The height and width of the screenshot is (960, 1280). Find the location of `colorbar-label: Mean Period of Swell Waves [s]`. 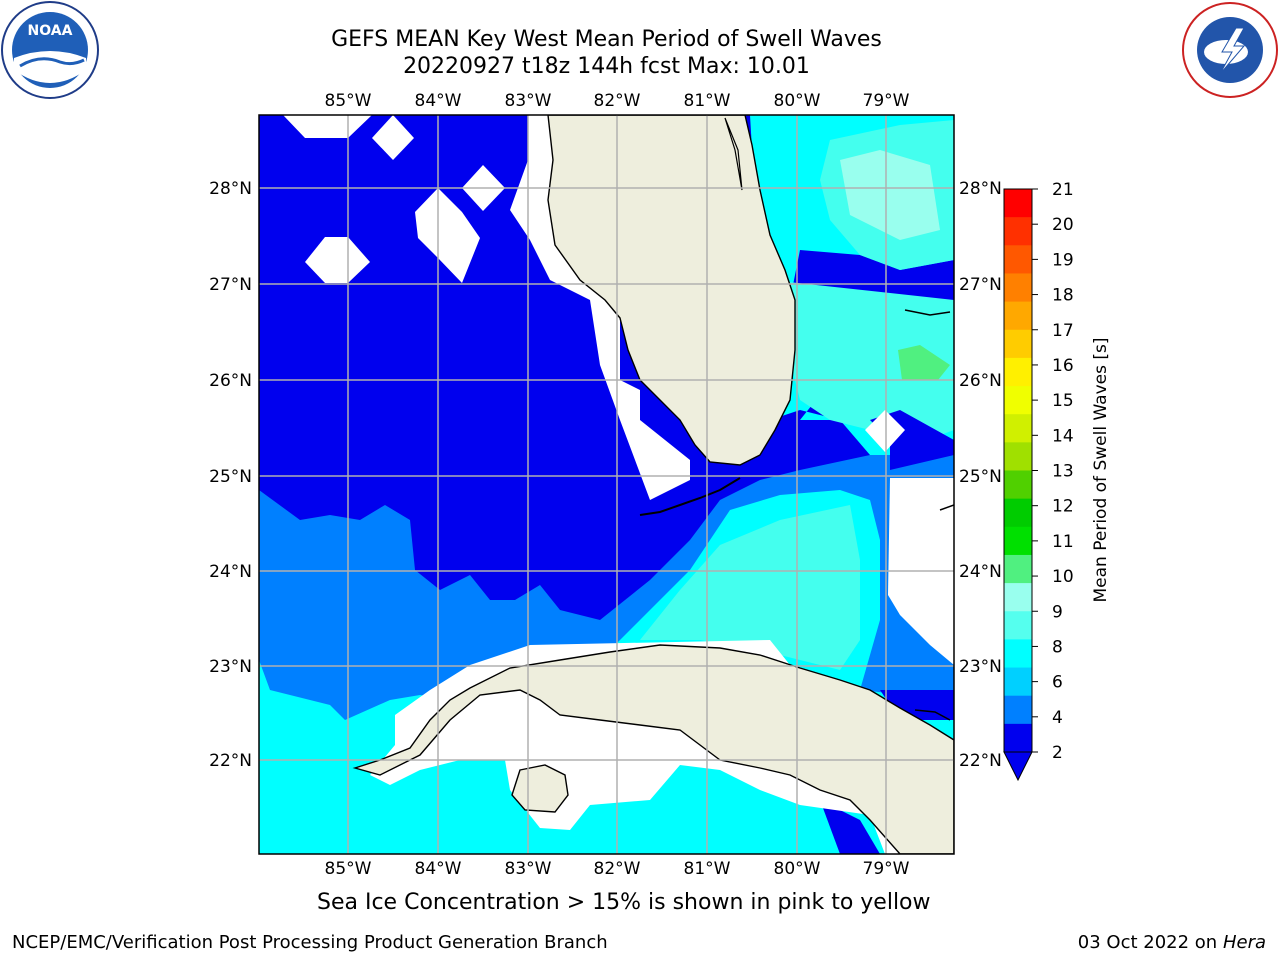

colorbar-label: Mean Period of Swell Waves [s] is located at coordinates (1101, 470).